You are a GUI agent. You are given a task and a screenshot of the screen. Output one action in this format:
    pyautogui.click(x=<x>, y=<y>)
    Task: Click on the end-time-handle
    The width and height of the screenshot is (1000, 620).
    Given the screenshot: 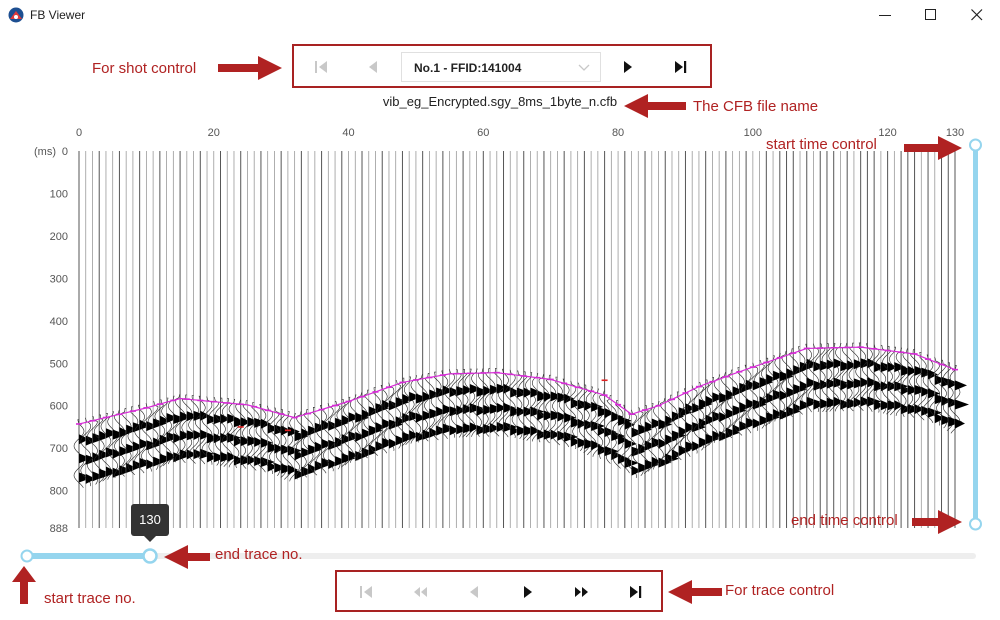 What is the action you would take?
    pyautogui.click(x=975, y=524)
    